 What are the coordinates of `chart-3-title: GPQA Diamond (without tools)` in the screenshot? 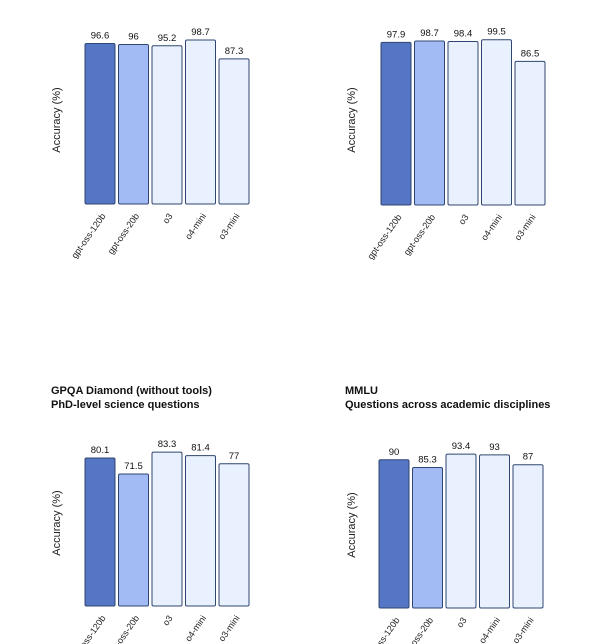 It's located at (131, 391).